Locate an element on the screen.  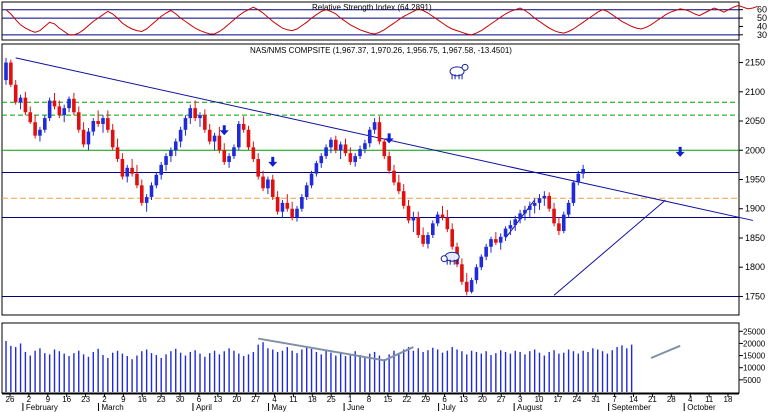
price-tick-label: 1950 is located at coordinates (755, 180).